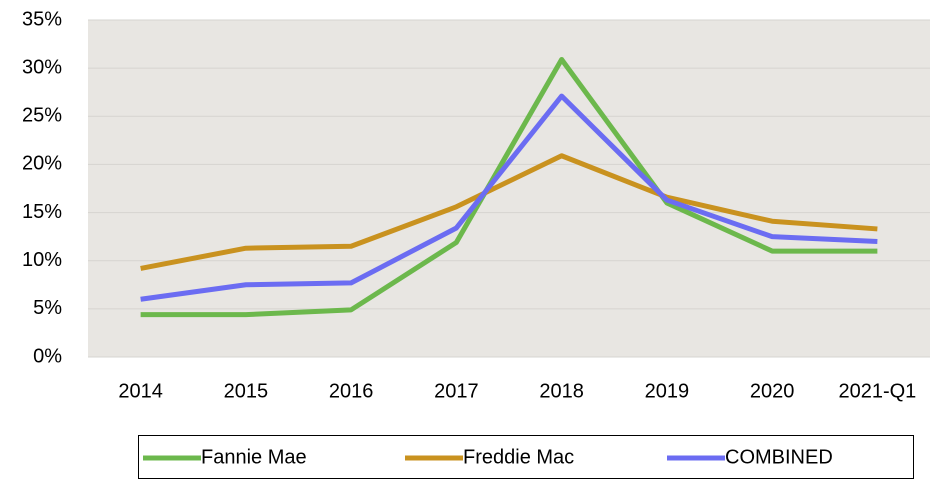 Image resolution: width=932 pixels, height=485 pixels. What do you see at coordinates (351, 391) in the screenshot?
I see `x-tick-label: 2016` at bounding box center [351, 391].